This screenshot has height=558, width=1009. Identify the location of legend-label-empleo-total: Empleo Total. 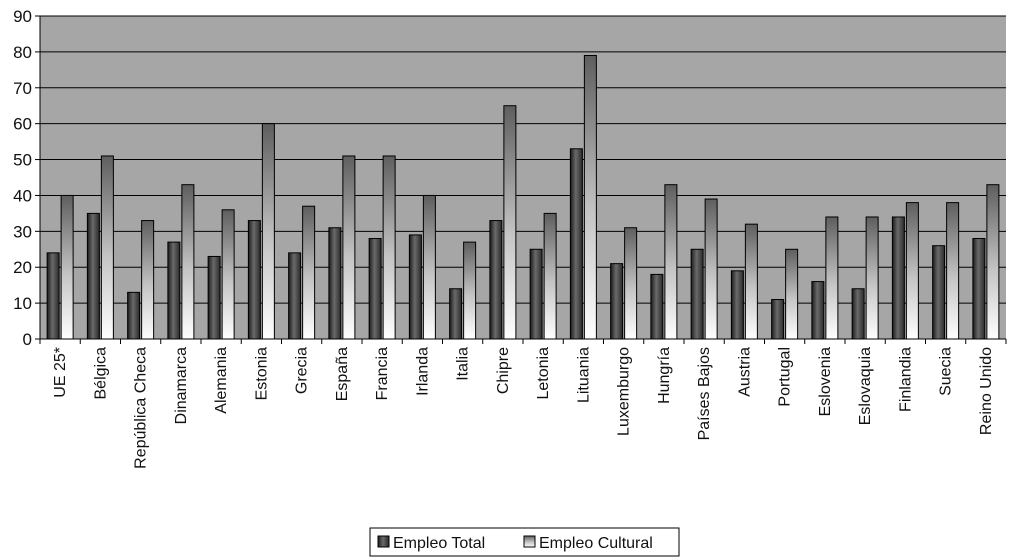
(439, 543).